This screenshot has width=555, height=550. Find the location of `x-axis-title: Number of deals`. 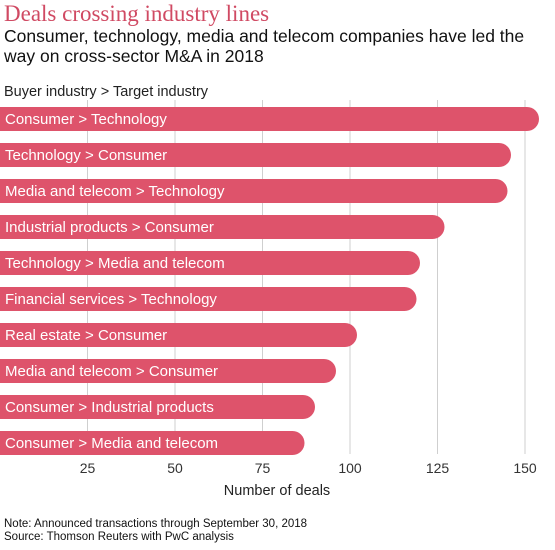

x-axis-title: Number of deals is located at coordinates (277, 491).